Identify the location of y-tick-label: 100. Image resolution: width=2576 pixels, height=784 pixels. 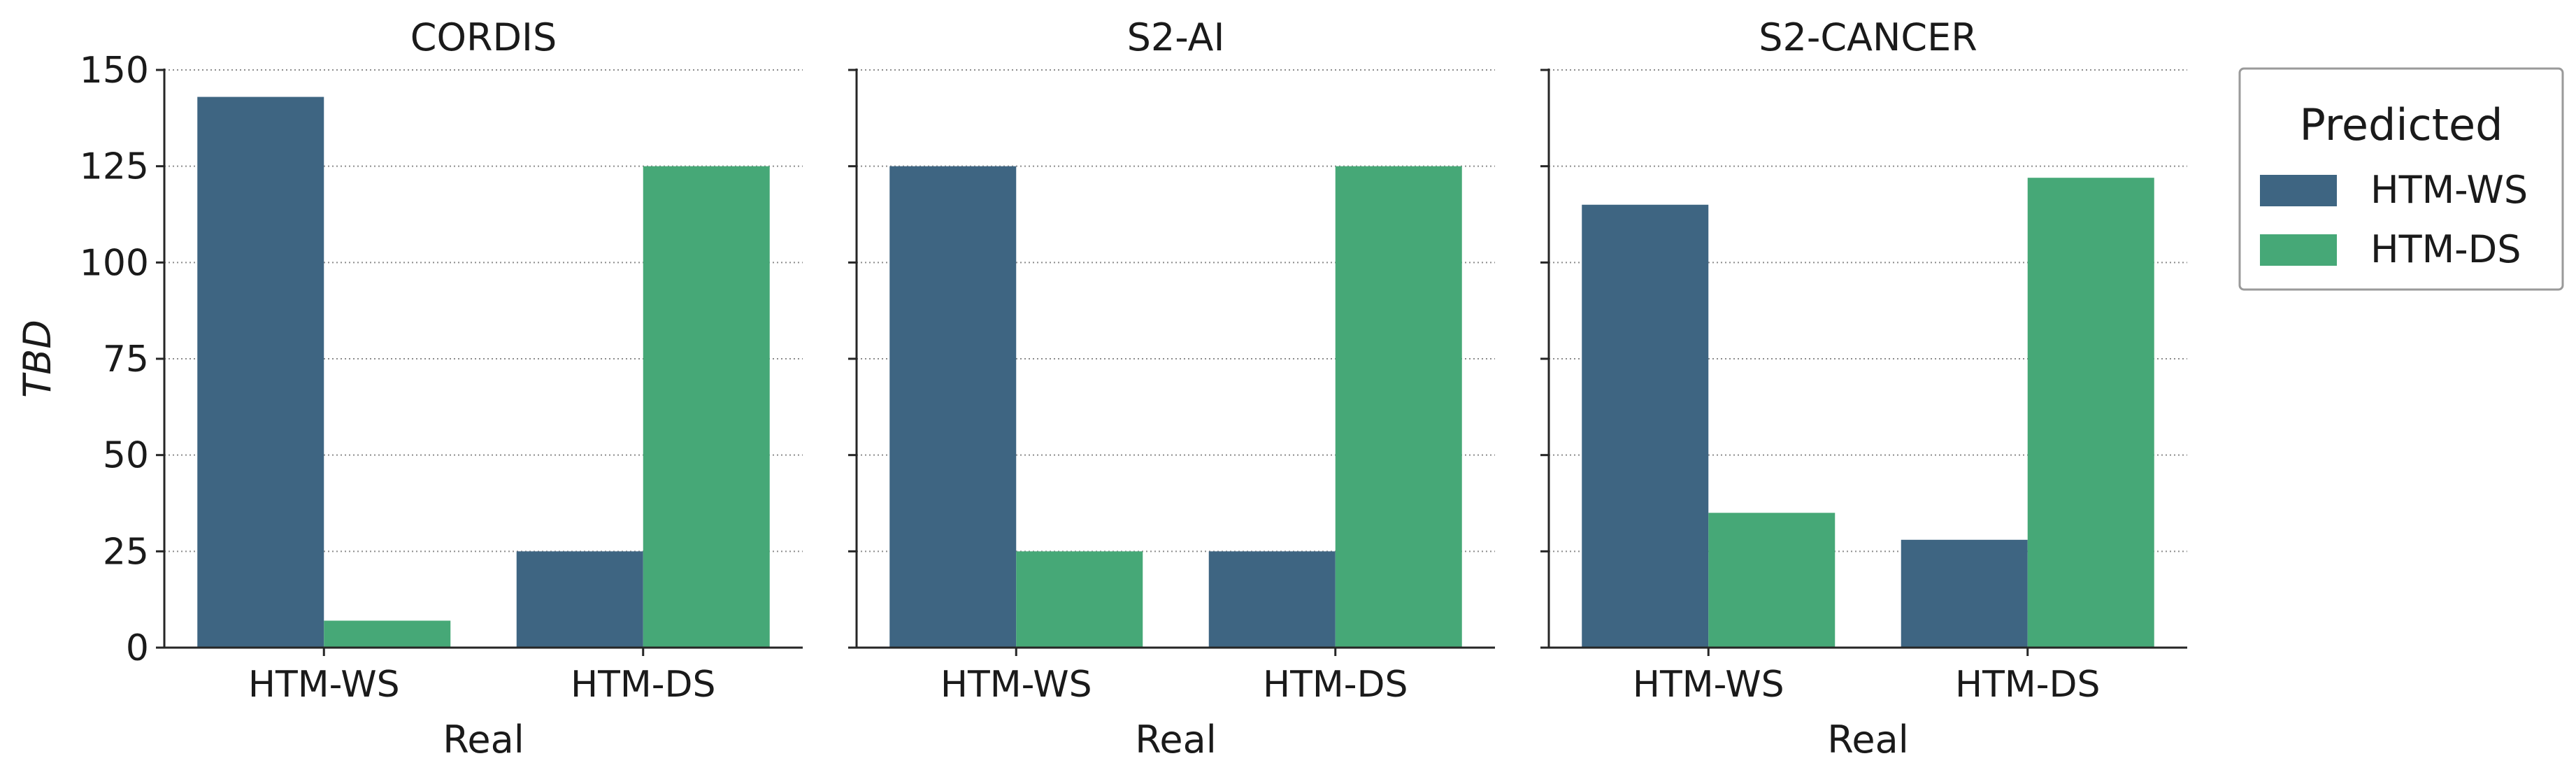
(114, 263).